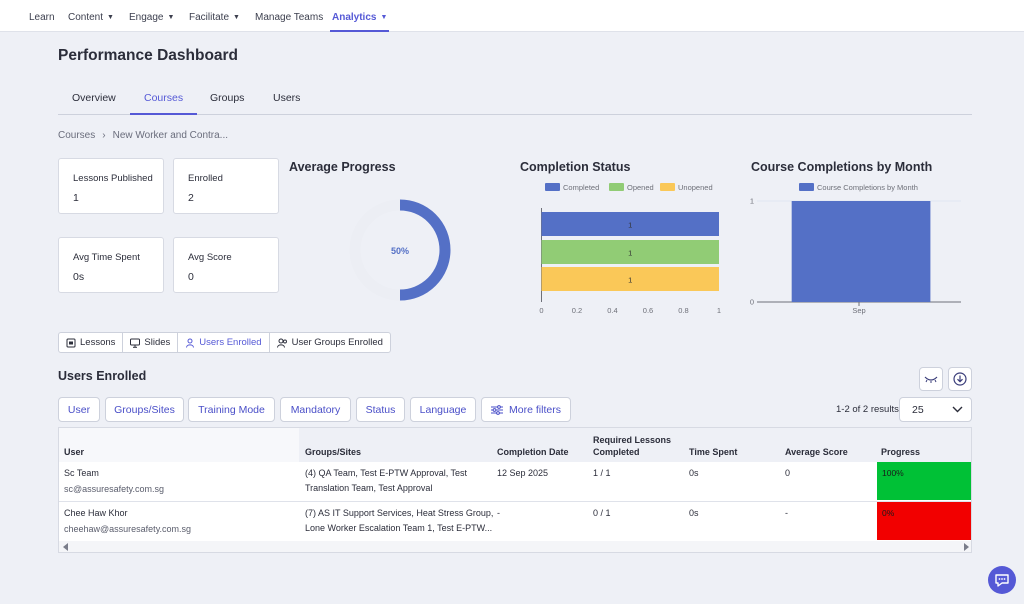  I want to click on legend-label-completed: Completed, so click(581, 187).